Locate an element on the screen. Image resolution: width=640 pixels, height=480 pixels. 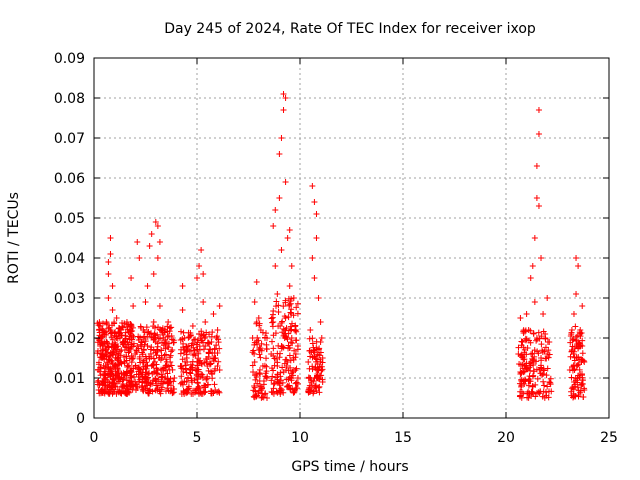
x-tick-label: 20 is located at coordinates (506, 438).